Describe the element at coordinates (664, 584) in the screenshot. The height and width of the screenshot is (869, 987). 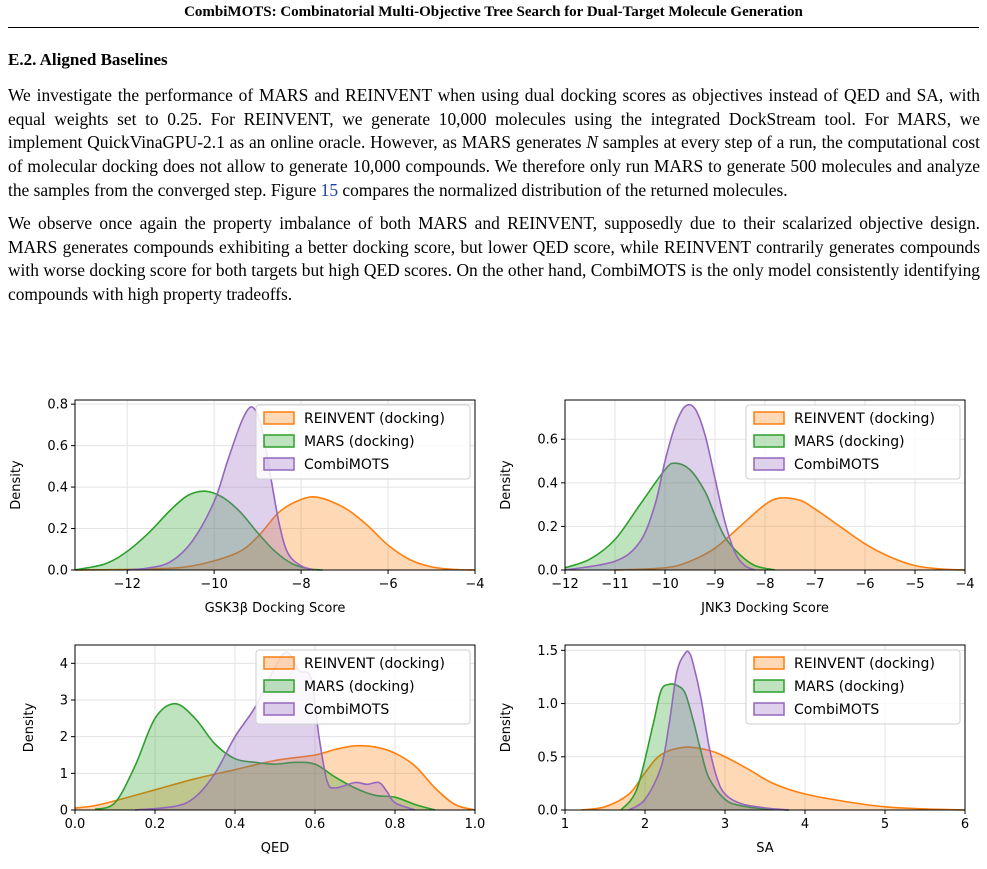
I see `x-tick-label: −10` at that location.